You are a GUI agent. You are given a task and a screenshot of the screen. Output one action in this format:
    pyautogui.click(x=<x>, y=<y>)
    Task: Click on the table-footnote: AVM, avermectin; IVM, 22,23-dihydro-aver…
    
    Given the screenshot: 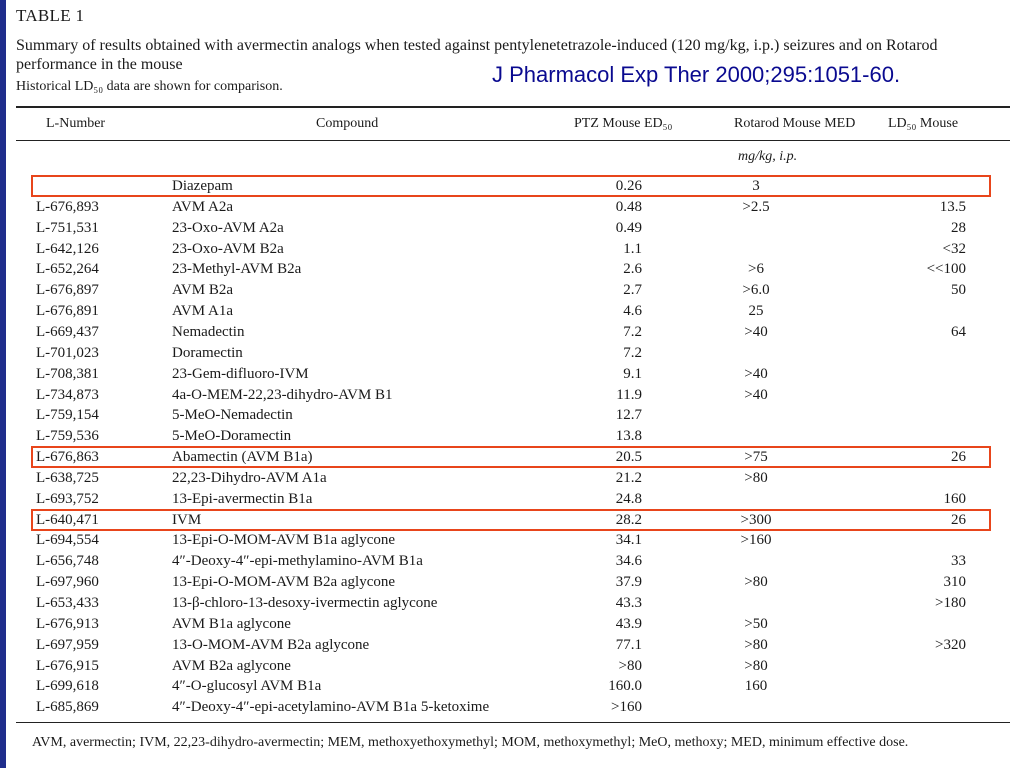 What is the action you would take?
    pyautogui.click(x=470, y=742)
    